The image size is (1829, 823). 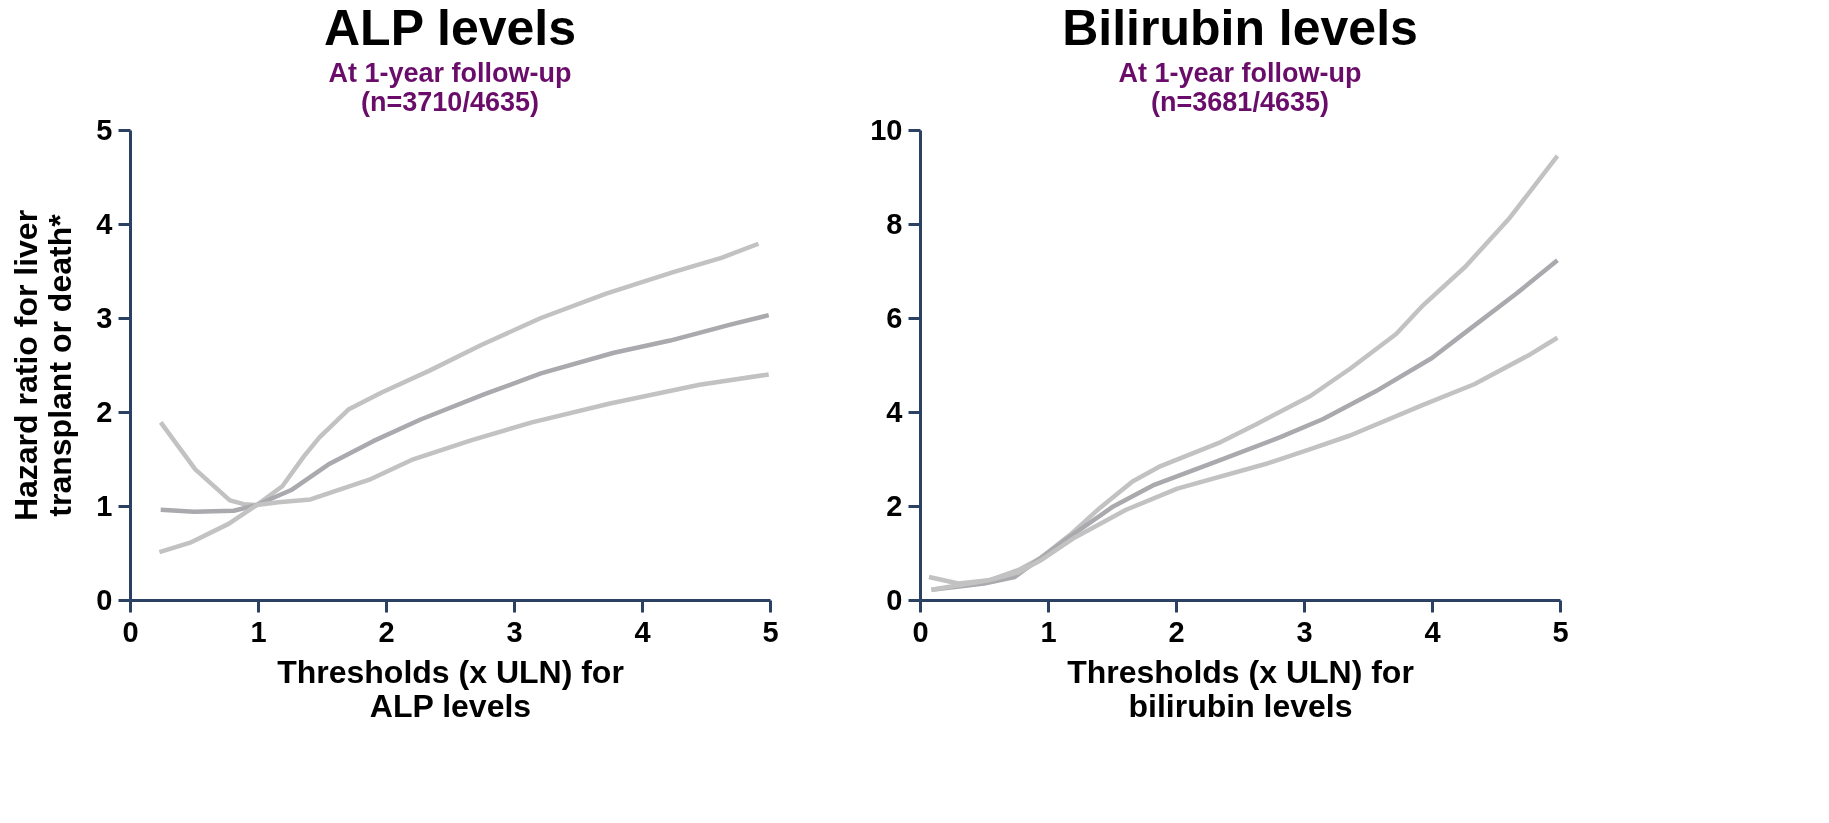 What do you see at coordinates (1240, 87) in the screenshot?
I see `chart-subtitle: At 1-year follow-up (n=3681/4635)` at bounding box center [1240, 87].